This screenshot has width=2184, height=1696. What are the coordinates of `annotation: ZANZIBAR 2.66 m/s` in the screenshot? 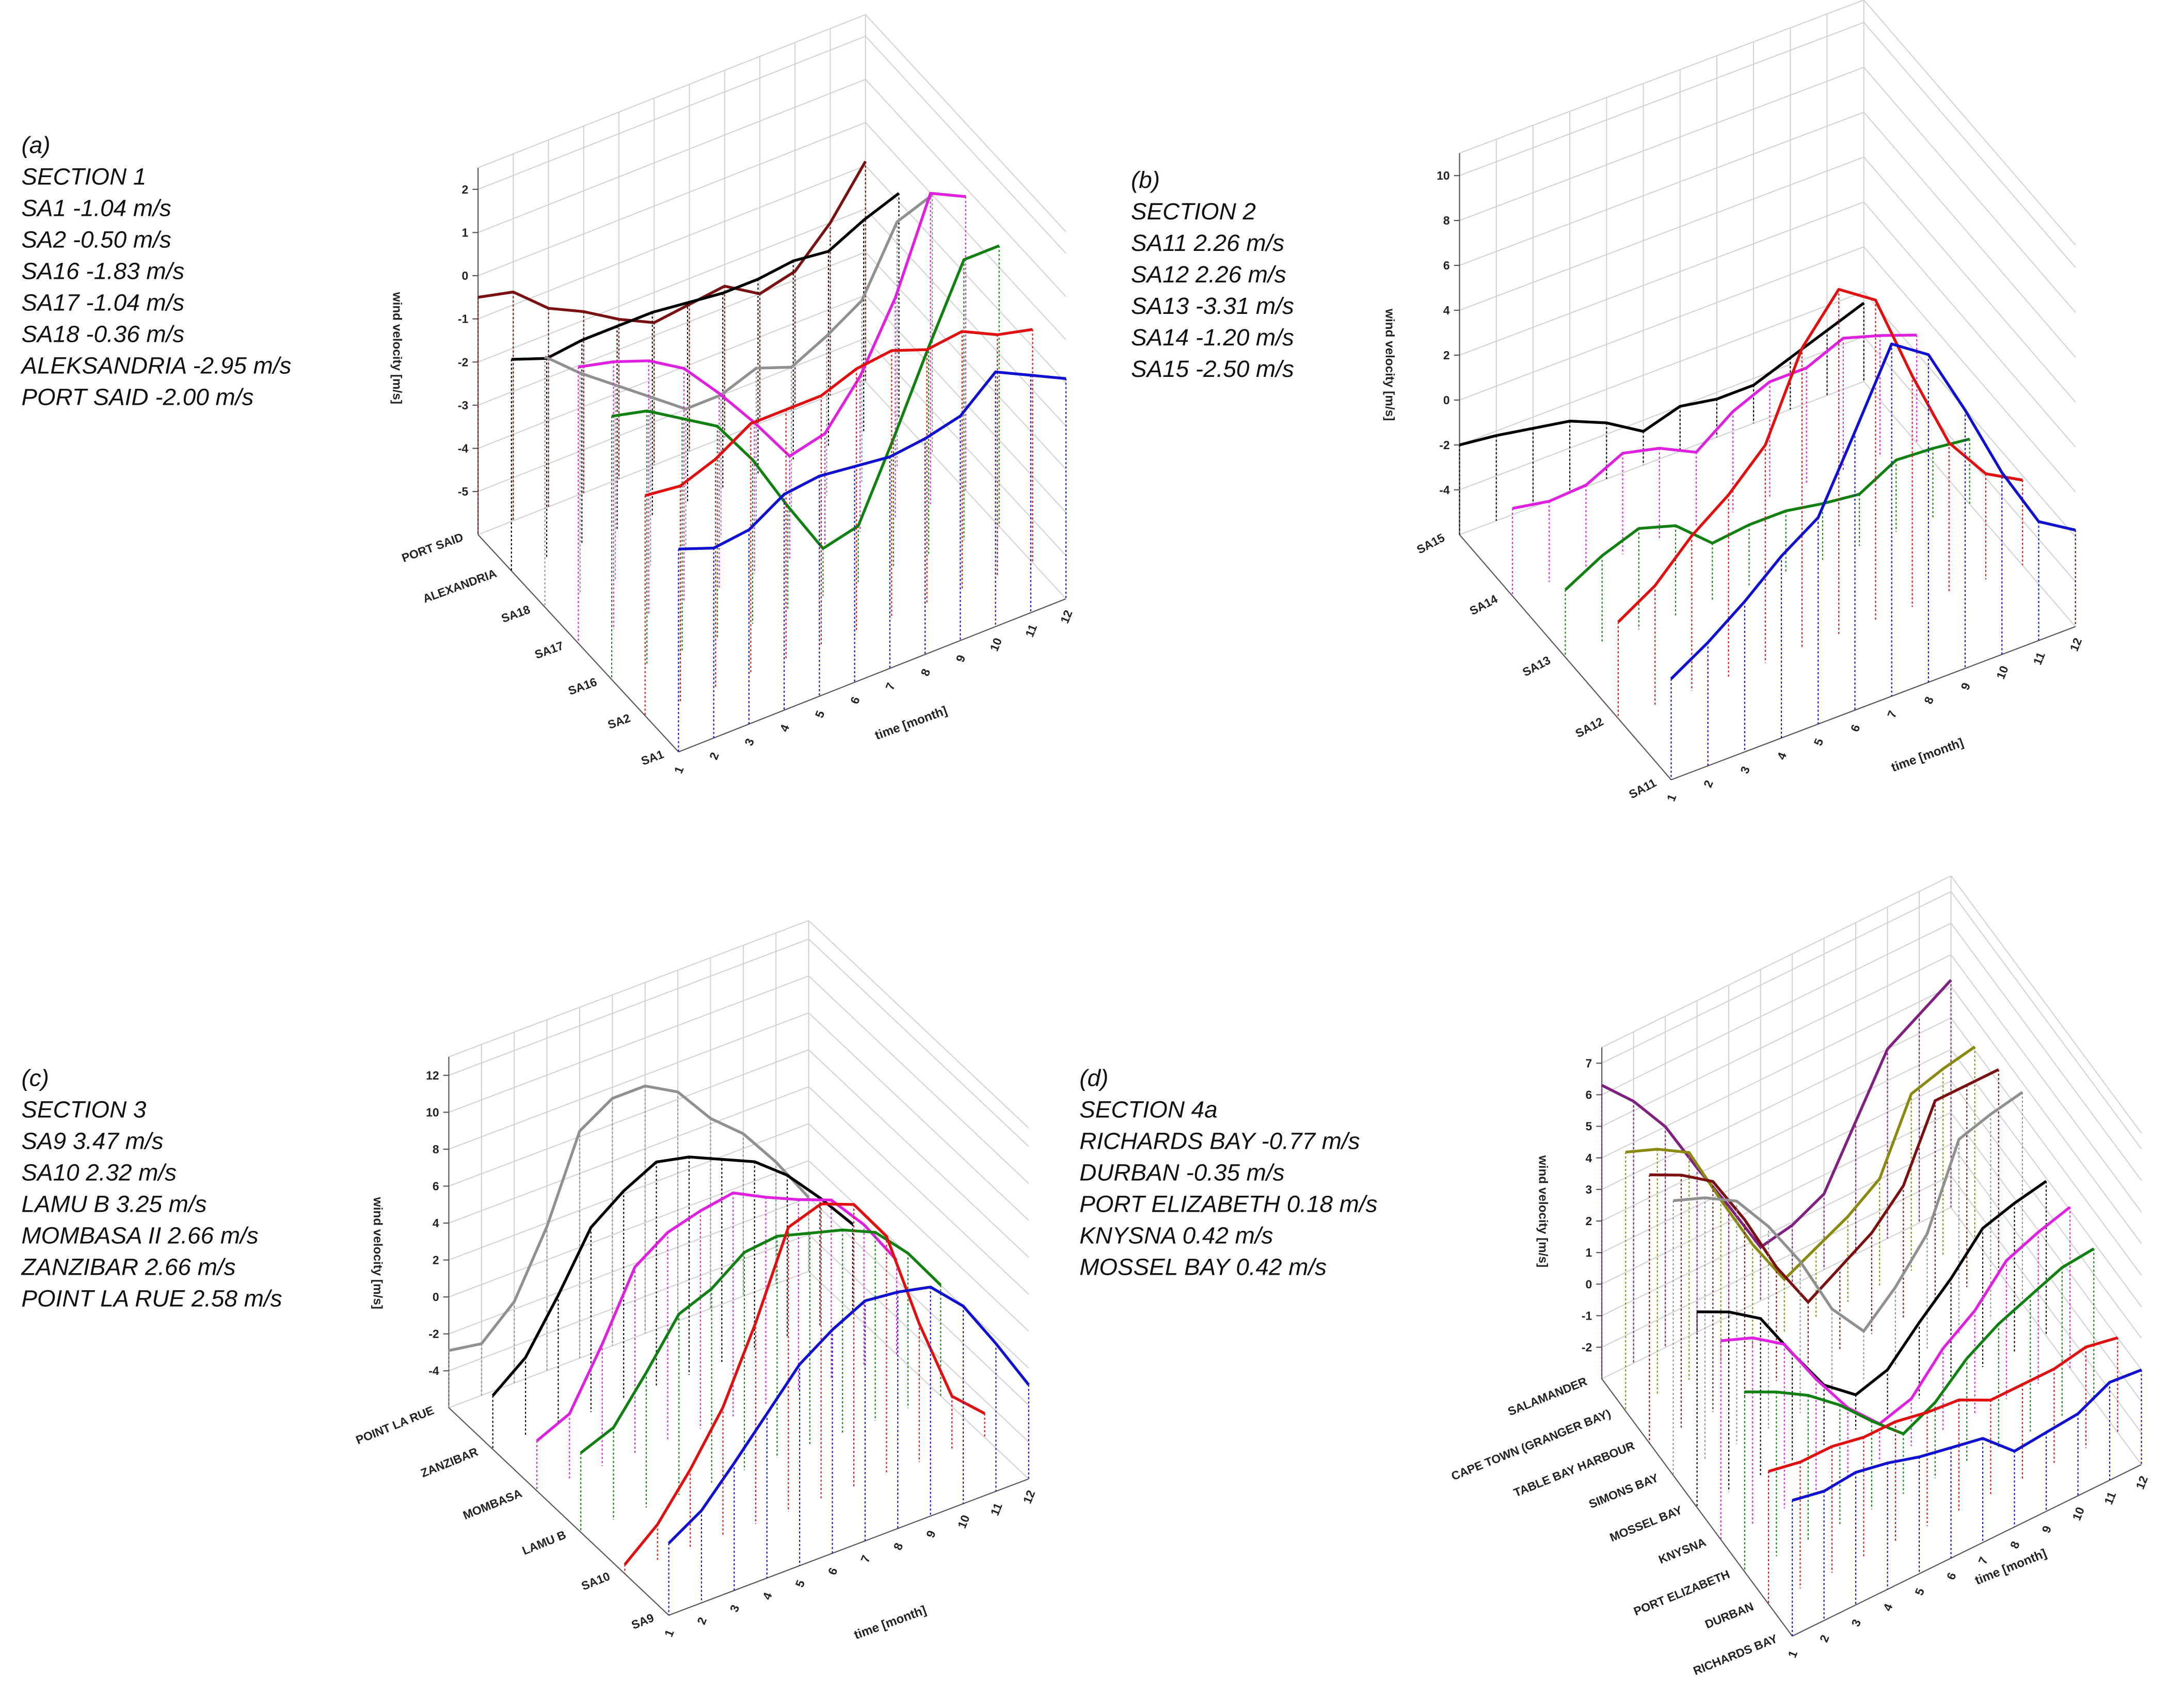 It's located at (128, 1267).